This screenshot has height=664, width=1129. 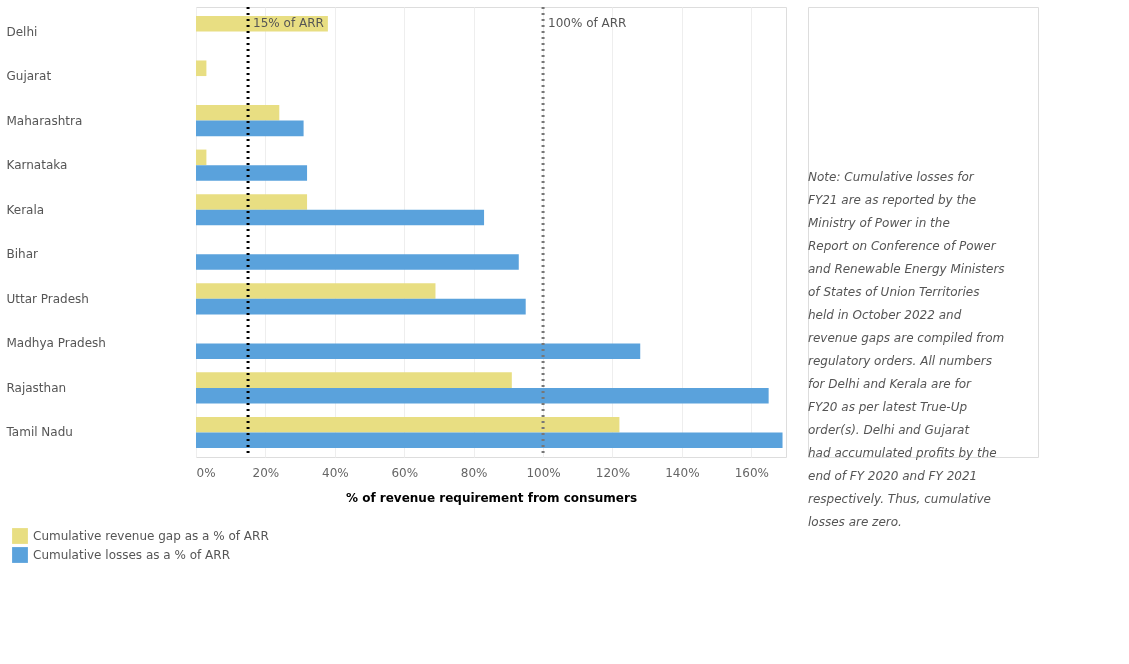 What do you see at coordinates (132, 555) in the screenshot?
I see `legend-label: Cumulative losses as a % of ARR` at bounding box center [132, 555].